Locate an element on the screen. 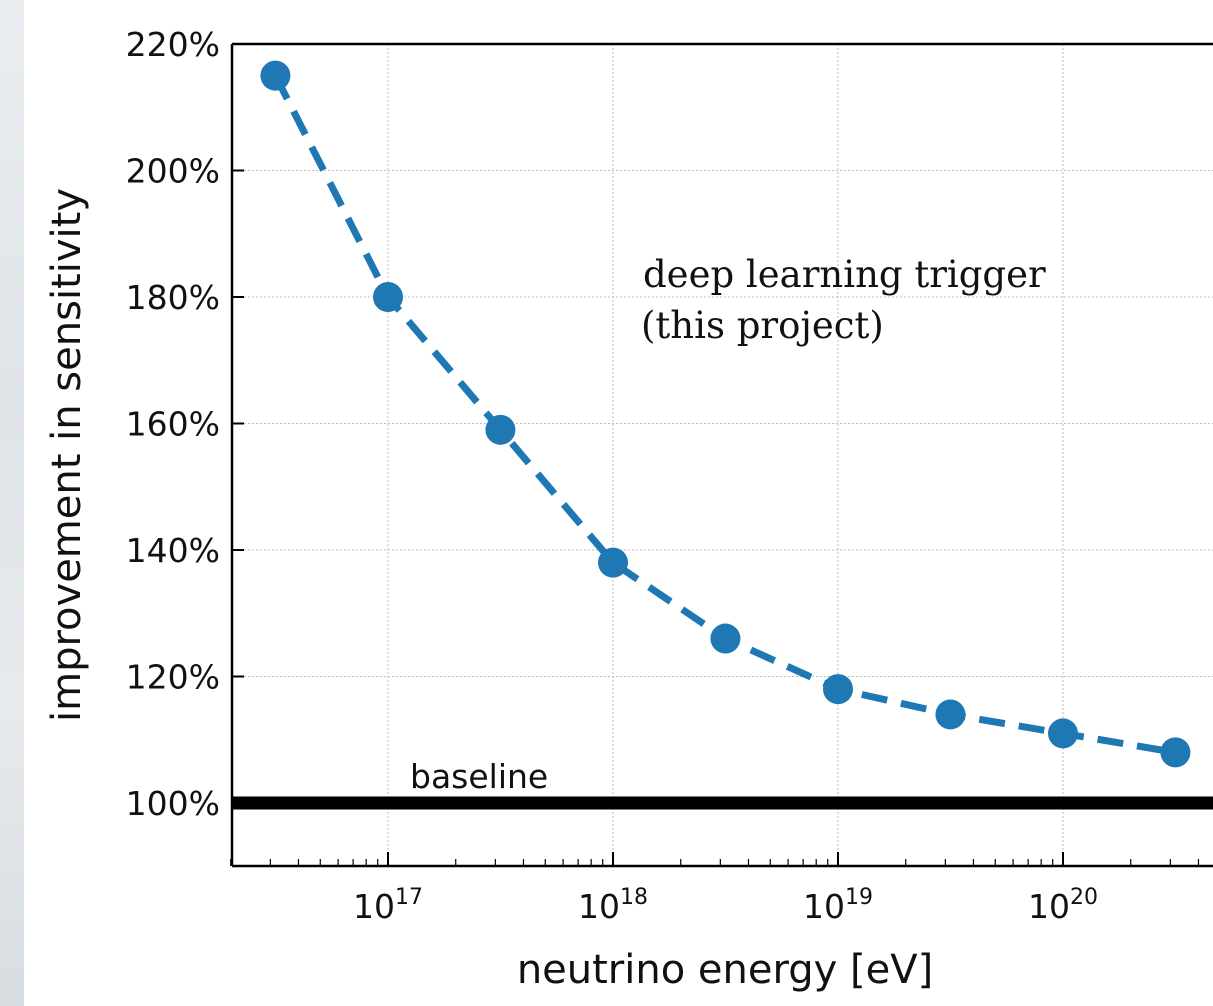  y-tick-label: 120% is located at coordinates (173, 677).